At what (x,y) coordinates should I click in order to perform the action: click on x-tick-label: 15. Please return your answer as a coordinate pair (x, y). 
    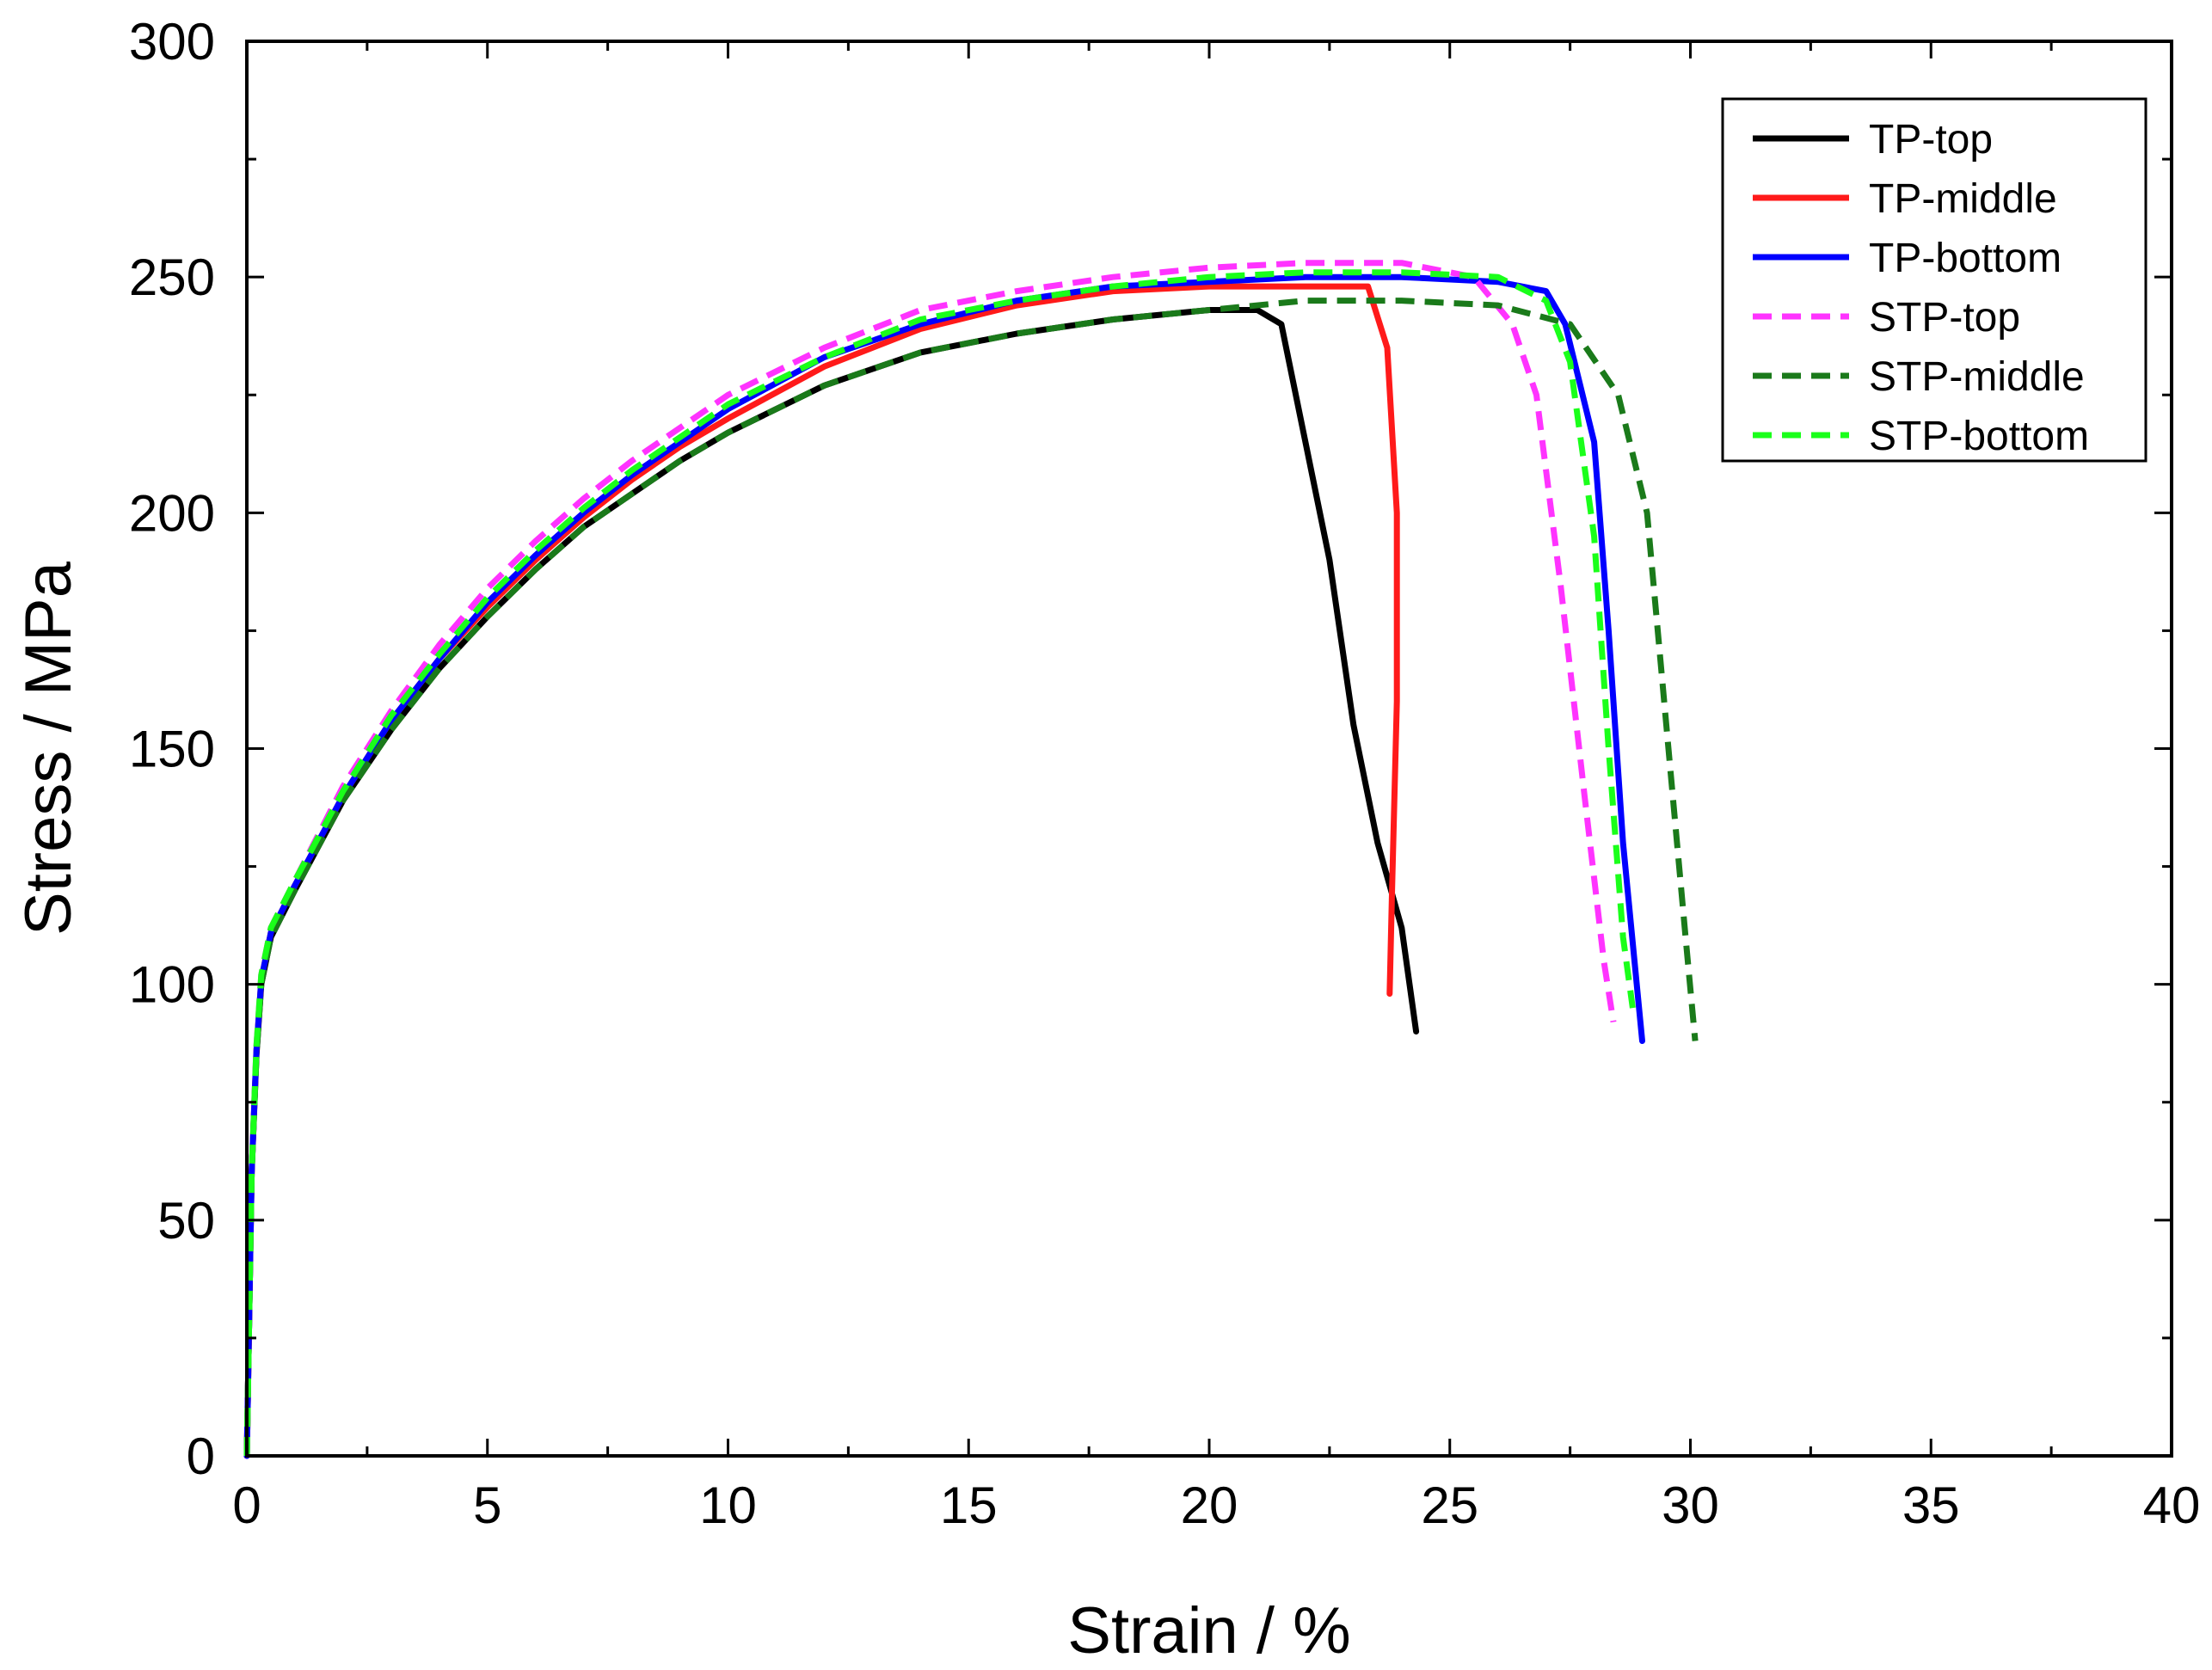
    Looking at the image, I should click on (969, 1505).